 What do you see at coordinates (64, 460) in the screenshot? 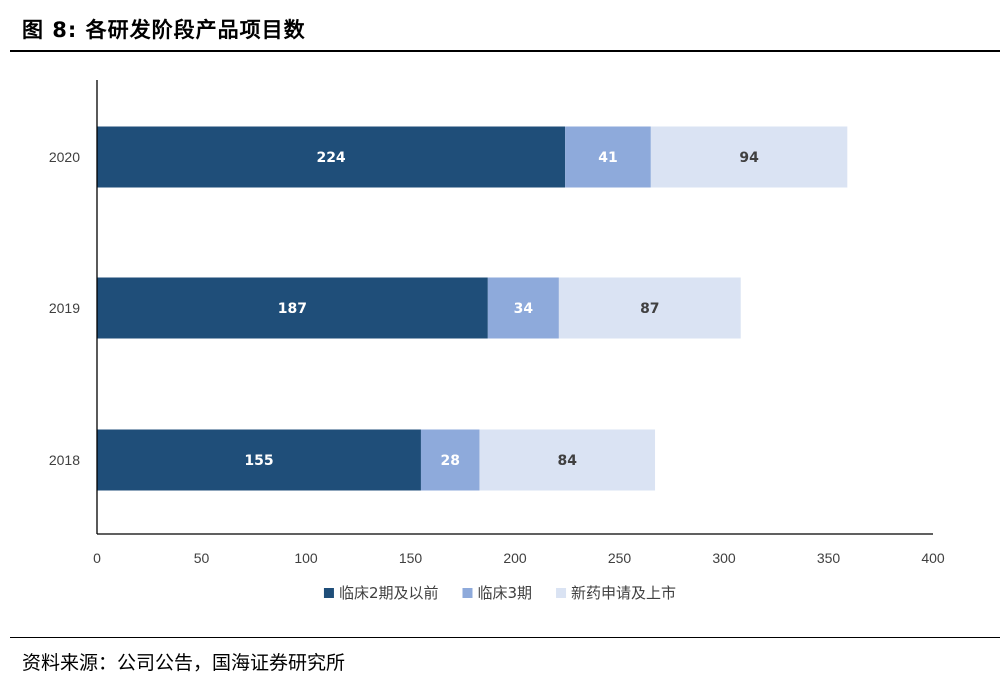
I see `category-label-2018: 2018` at bounding box center [64, 460].